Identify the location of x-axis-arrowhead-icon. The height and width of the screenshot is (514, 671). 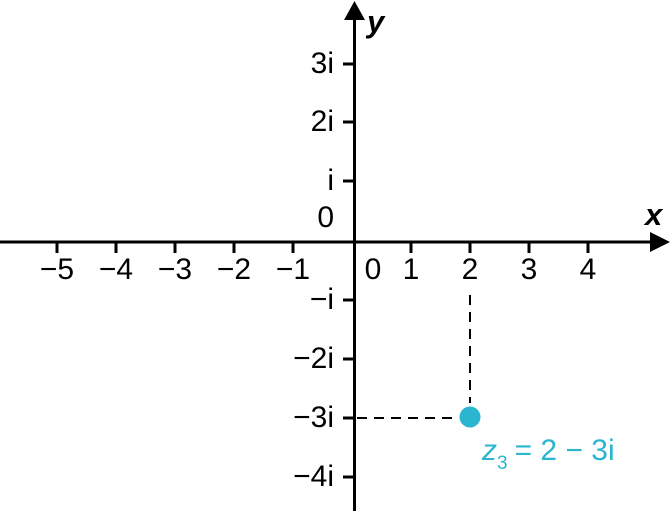
(660, 242).